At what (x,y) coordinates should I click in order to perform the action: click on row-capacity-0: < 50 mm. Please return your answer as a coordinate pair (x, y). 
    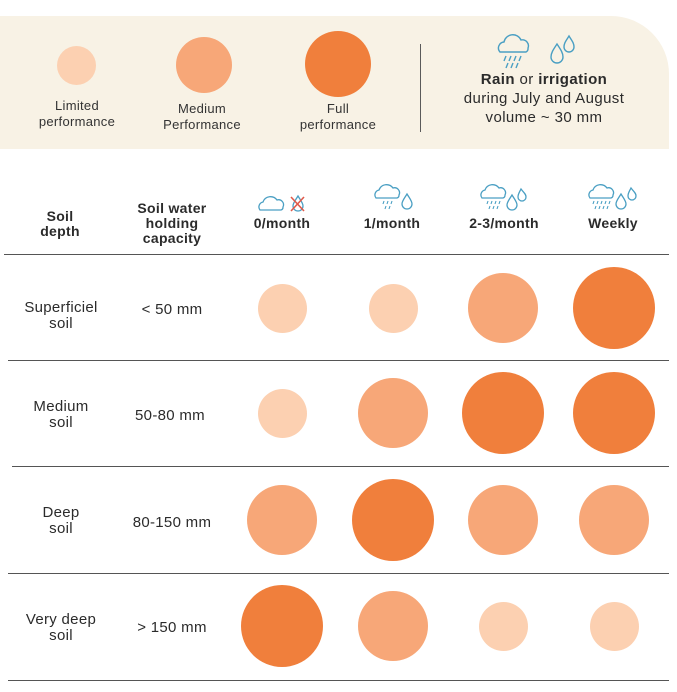
    Looking at the image, I should click on (172, 309).